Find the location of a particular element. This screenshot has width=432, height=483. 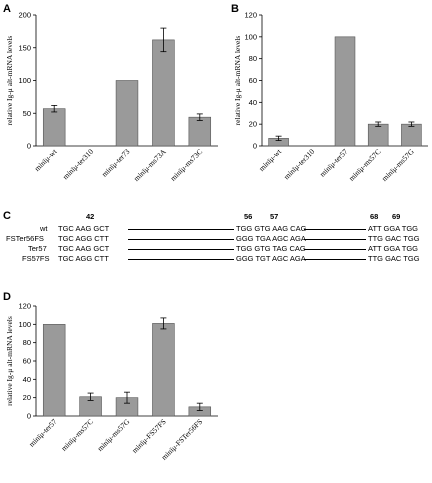

category-label: minīμ-ms57G is located at coordinates (113, 435).